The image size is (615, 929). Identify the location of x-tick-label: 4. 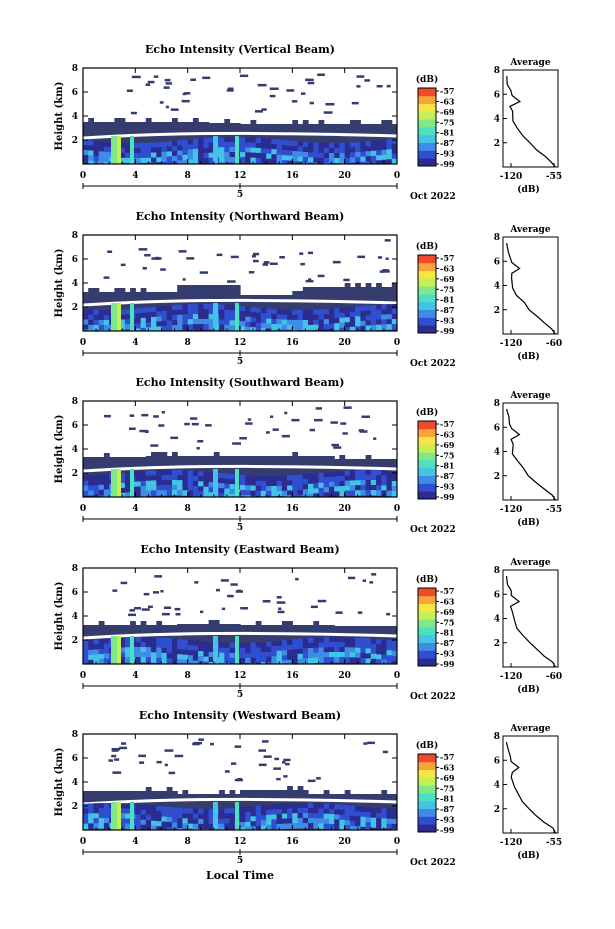
(135, 842).